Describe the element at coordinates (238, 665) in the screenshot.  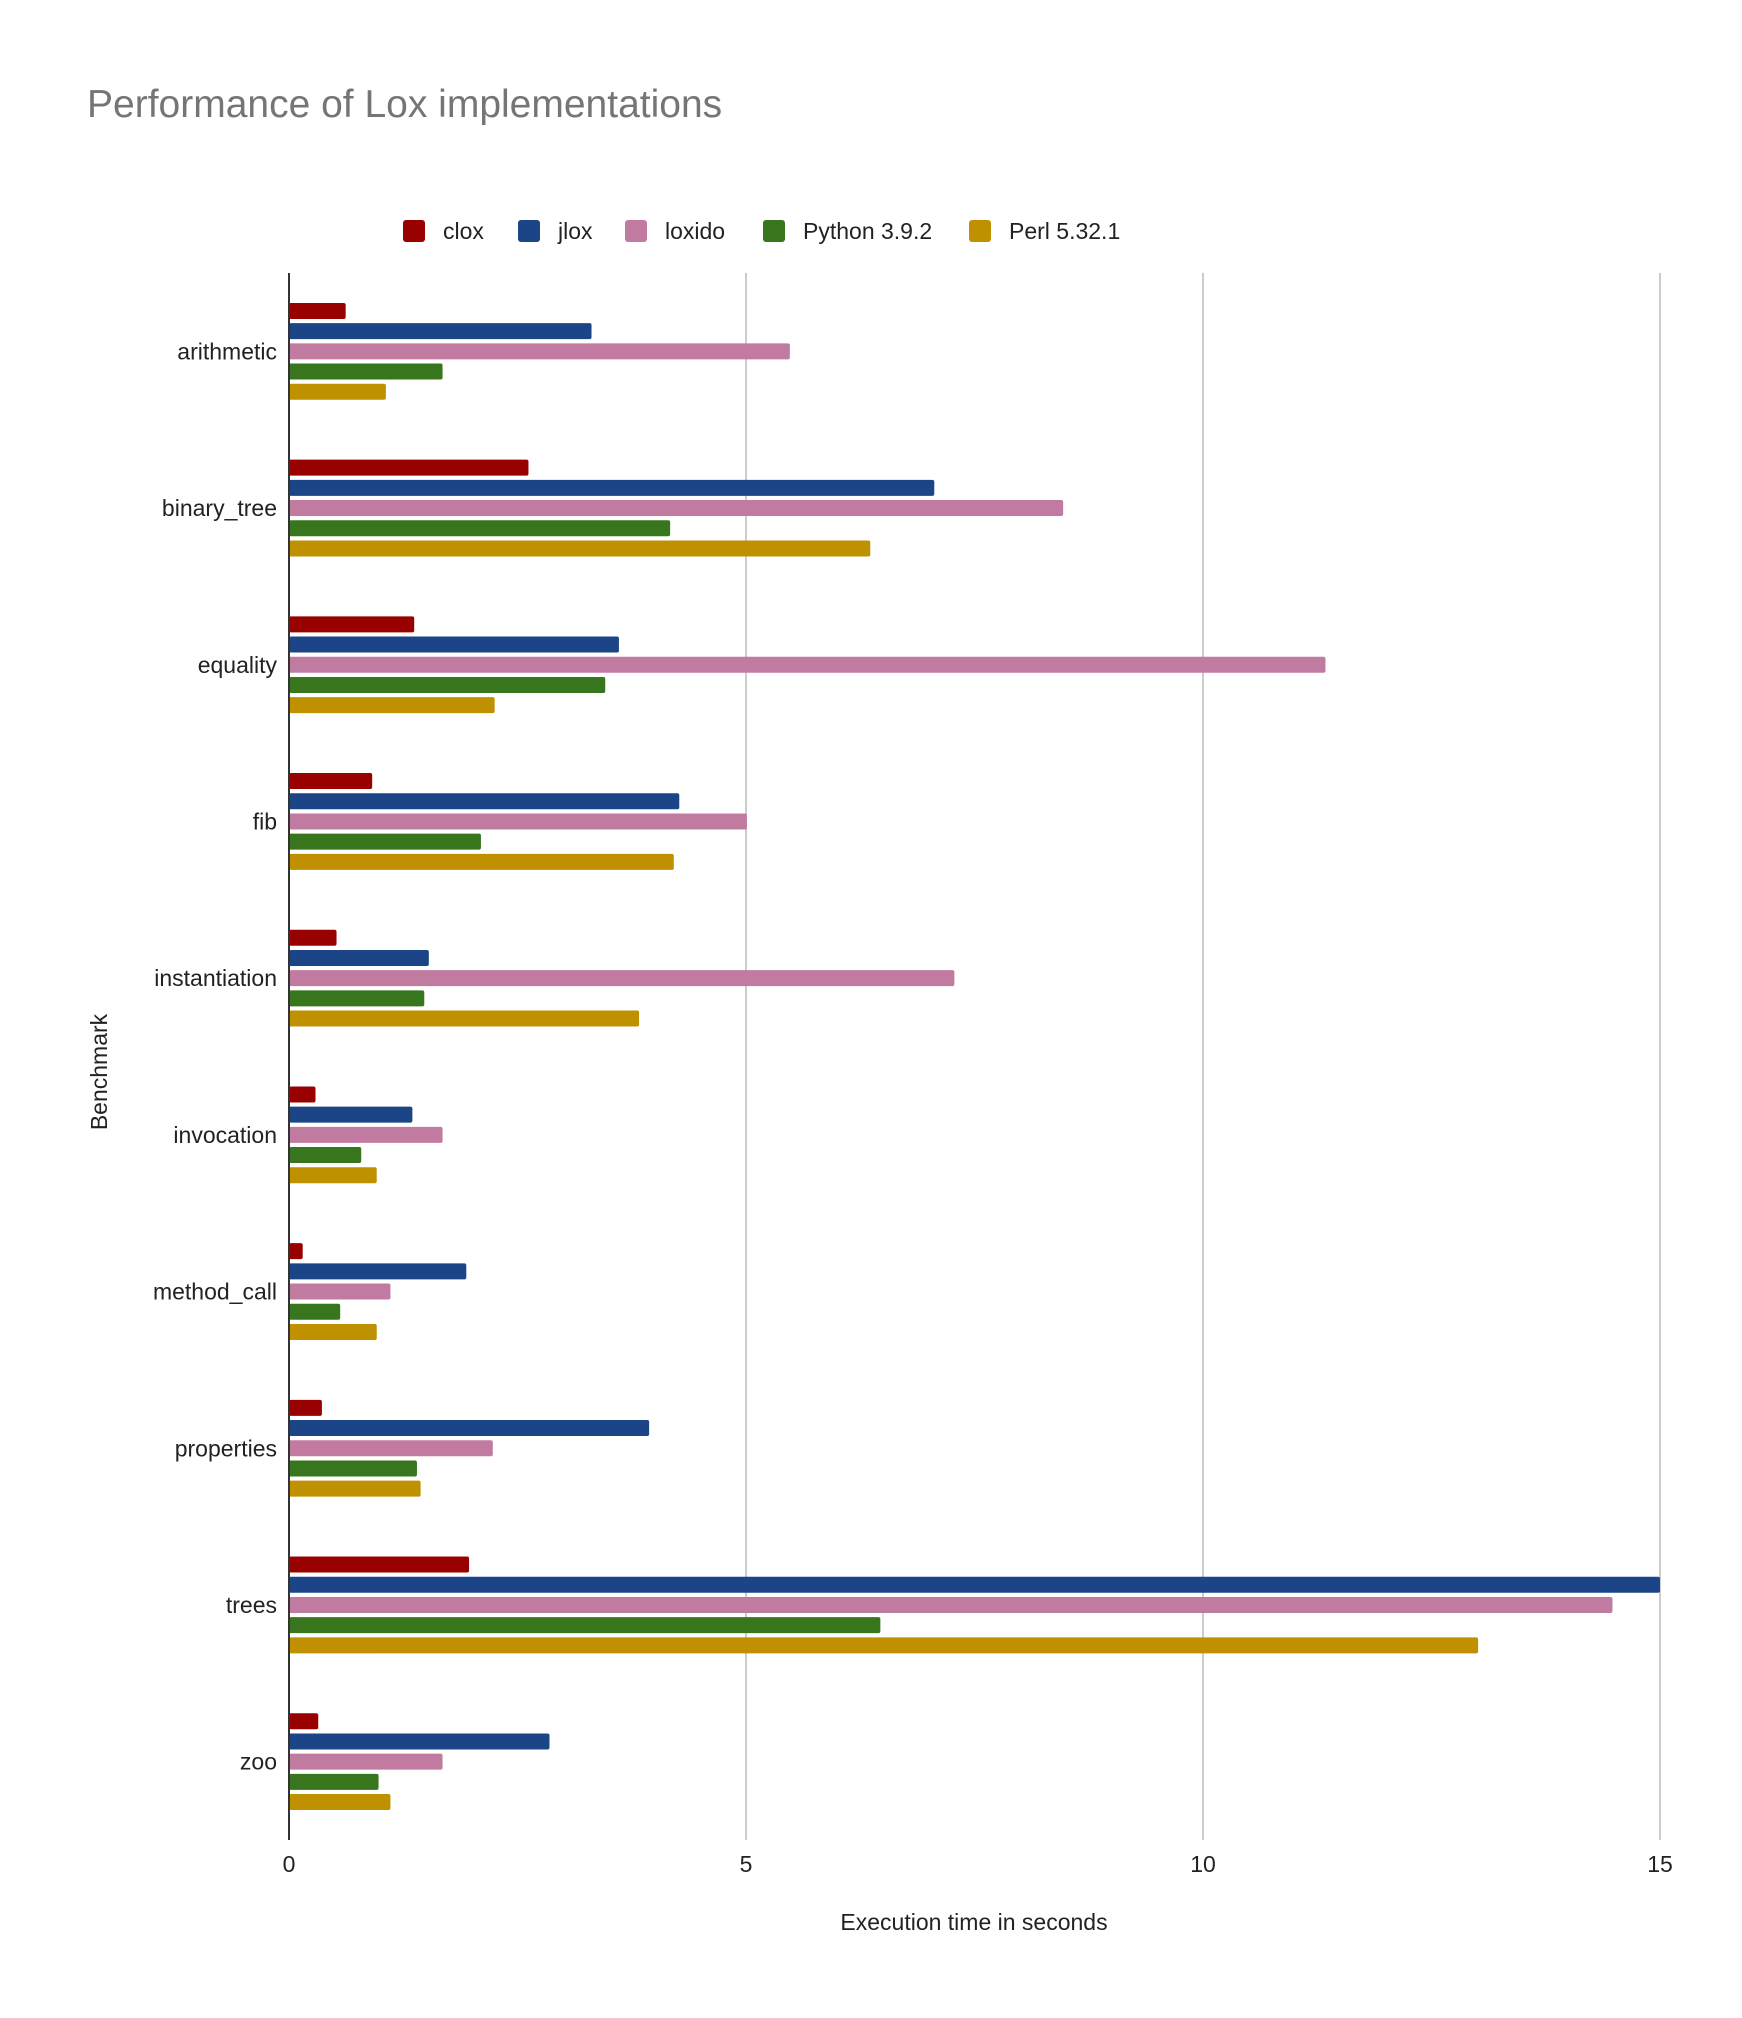
I see `category-label-equality: equality` at that location.